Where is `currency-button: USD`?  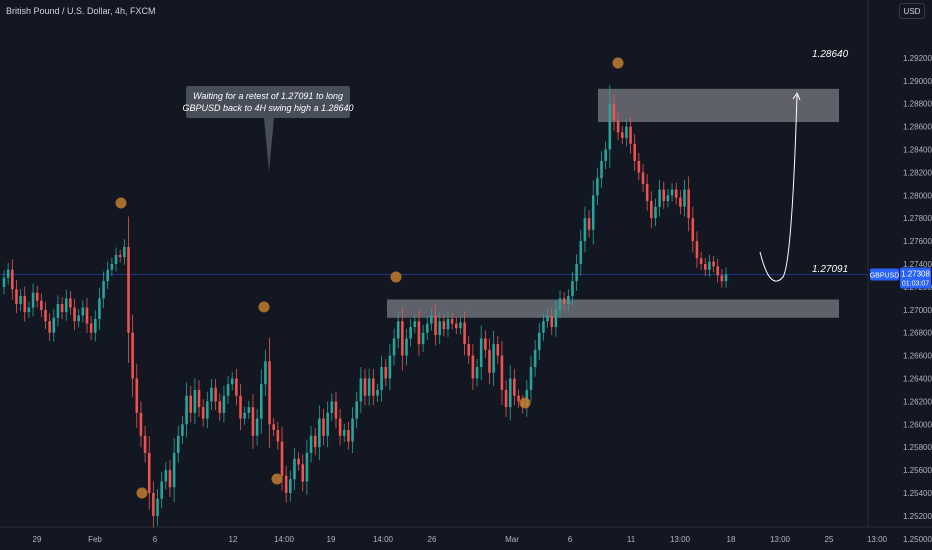 currency-button: USD is located at coordinates (912, 11).